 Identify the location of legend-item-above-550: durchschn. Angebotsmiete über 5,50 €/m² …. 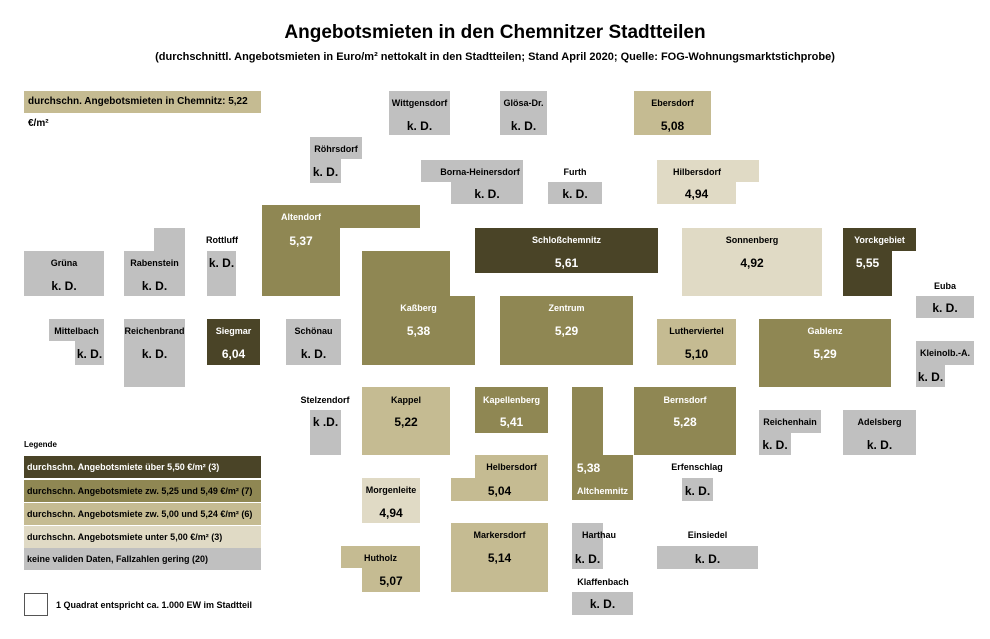
(142, 467).